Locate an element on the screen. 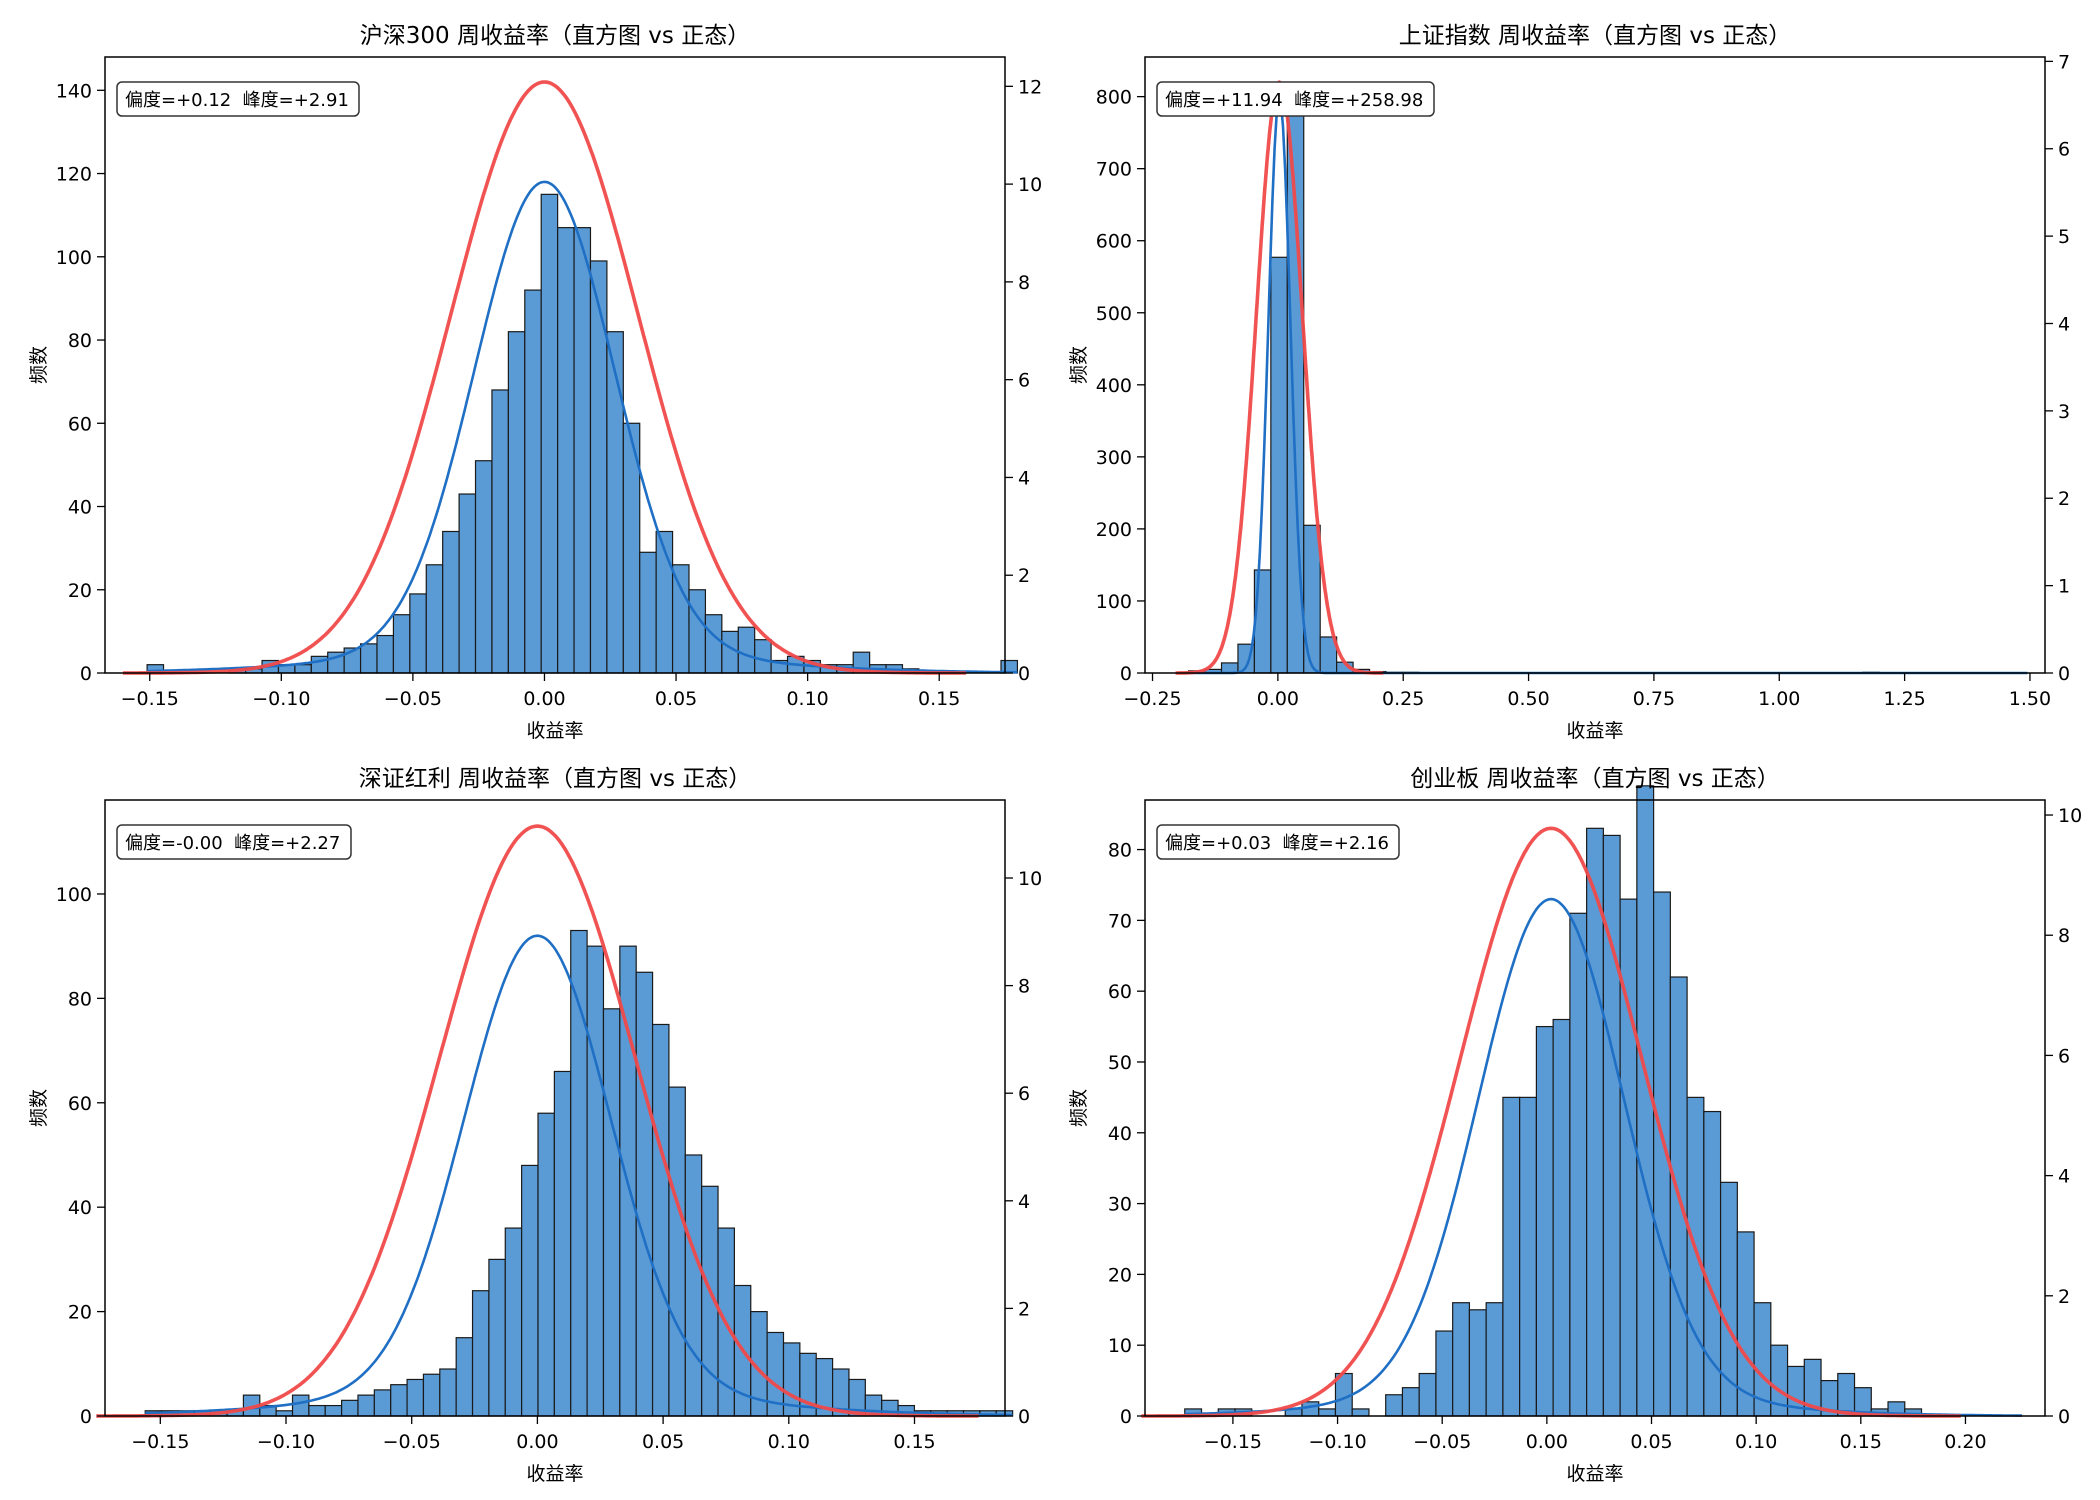 This screenshot has width=2100, height=1500. y-tick-label: 300 is located at coordinates (1114, 458).